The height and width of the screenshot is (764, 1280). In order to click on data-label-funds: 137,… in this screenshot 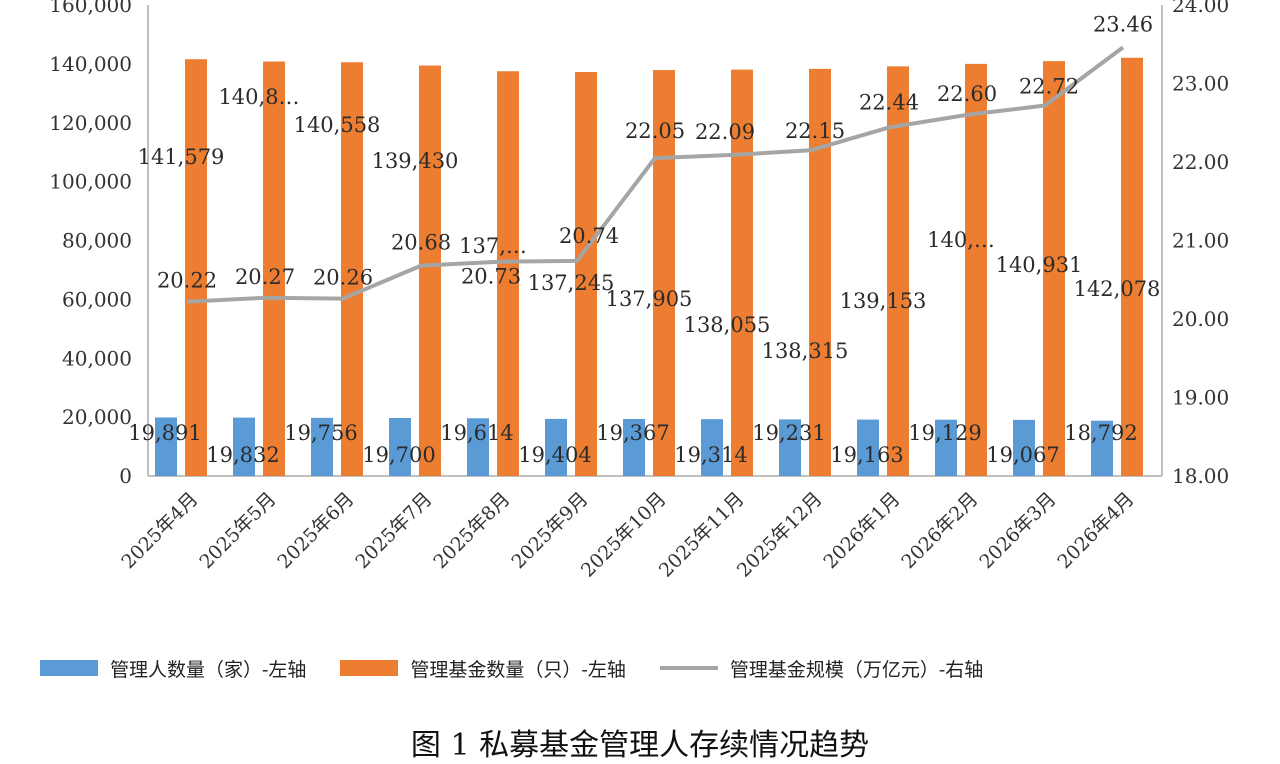, I will do `click(493, 246)`.